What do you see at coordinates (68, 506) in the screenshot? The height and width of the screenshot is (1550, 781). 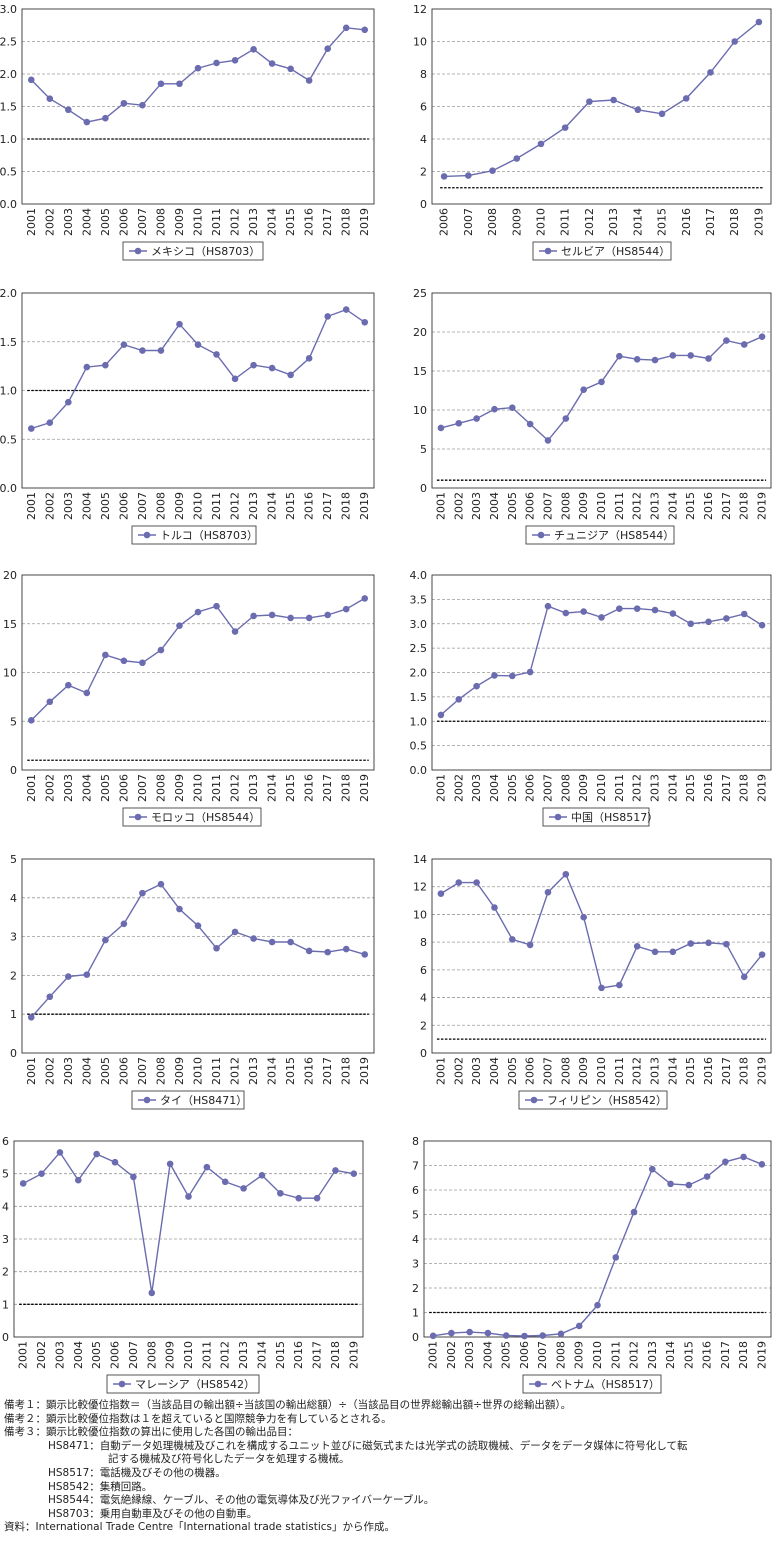 I see `x-tick-label: 2003` at bounding box center [68, 506].